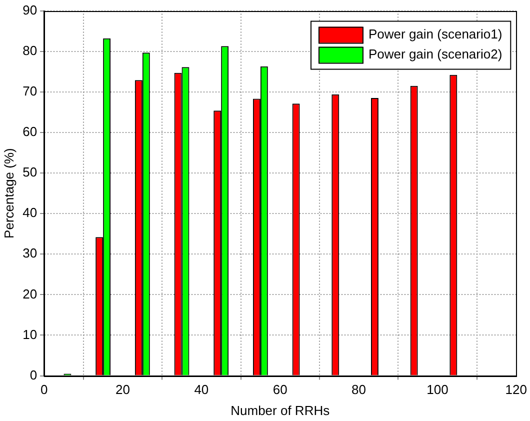 This screenshot has height=421, width=530. I want to click on y-tick-label: 70, so click(30, 90).